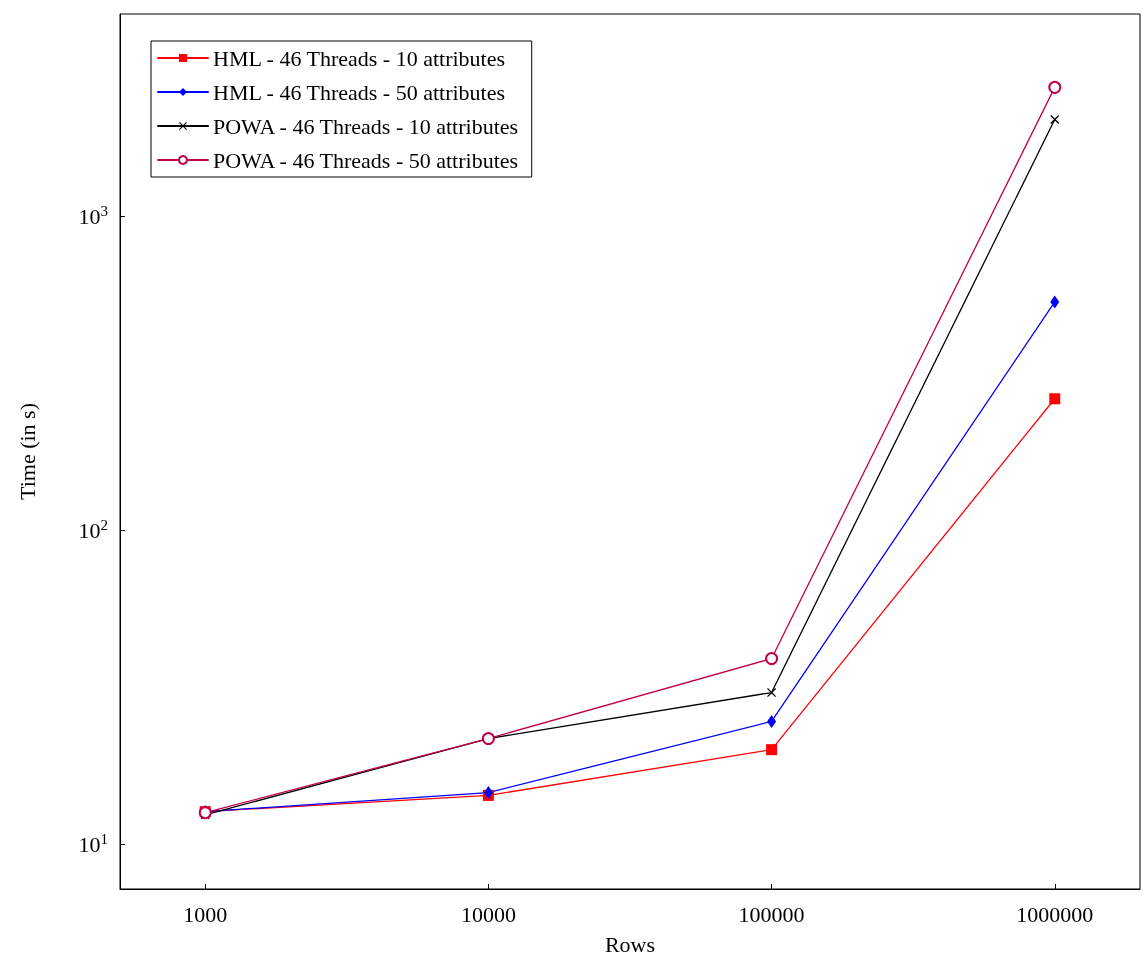 The width and height of the screenshot is (1144, 965). What do you see at coordinates (488, 914) in the screenshot?
I see `x-tick-label: 10000` at bounding box center [488, 914].